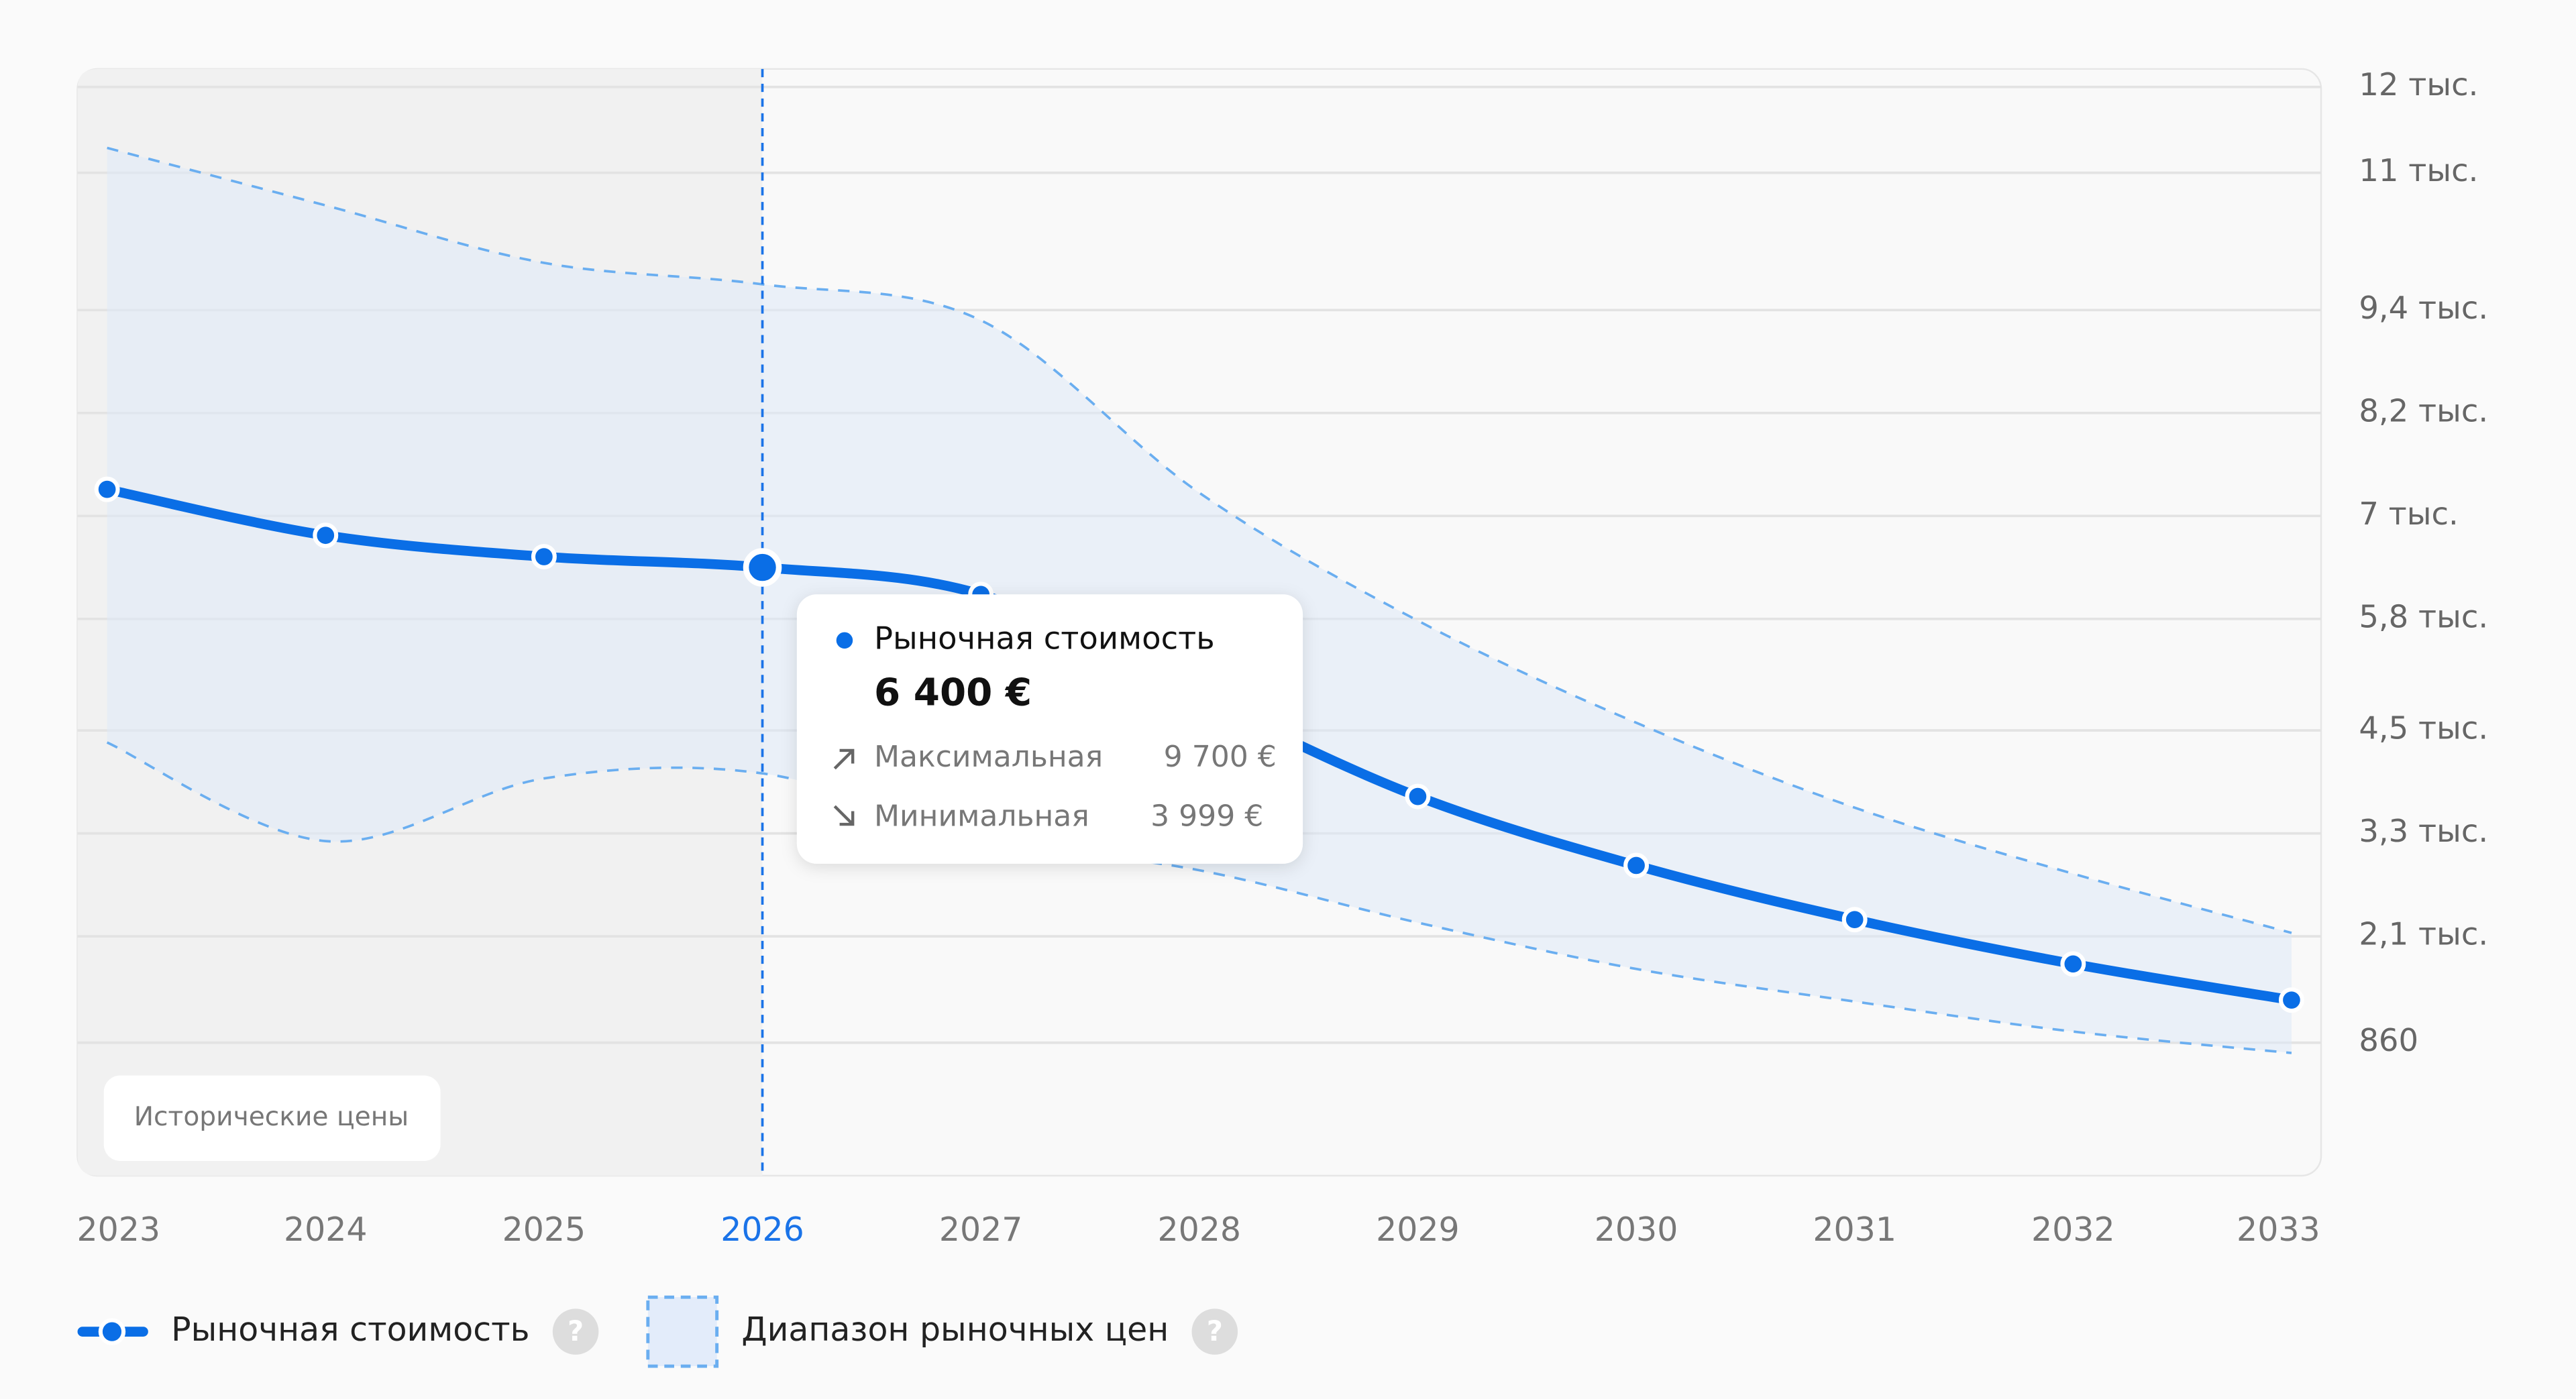 The image size is (2576, 1399). What do you see at coordinates (2423, 616) in the screenshot?
I see `y-tick-label: 5,8 тыс.` at bounding box center [2423, 616].